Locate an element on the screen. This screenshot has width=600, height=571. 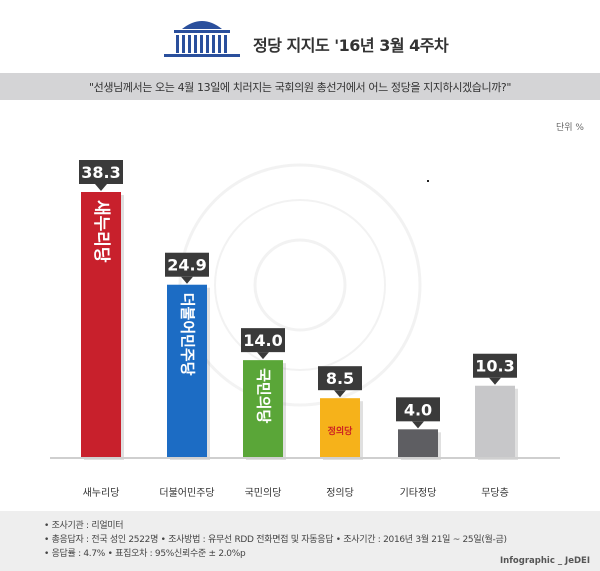
category-label-party-3: 국민의당 is located at coordinates (263, 493).